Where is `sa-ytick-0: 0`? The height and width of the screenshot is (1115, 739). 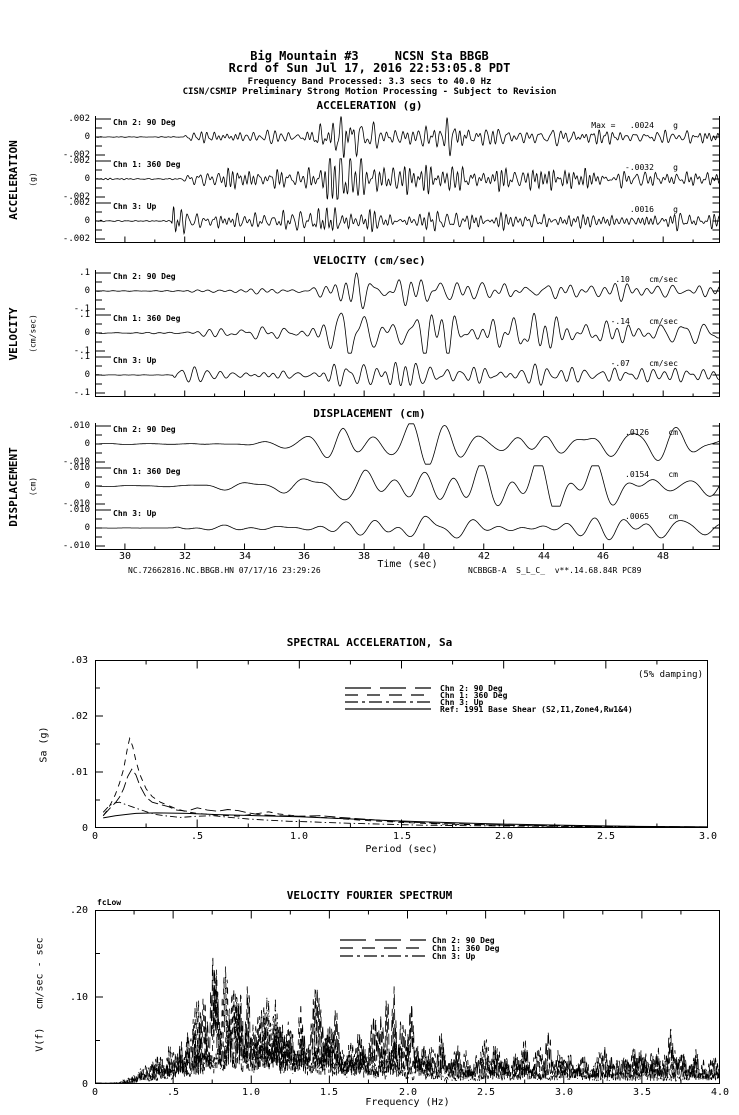 sa-ytick-0: 0 is located at coordinates (84, 828).